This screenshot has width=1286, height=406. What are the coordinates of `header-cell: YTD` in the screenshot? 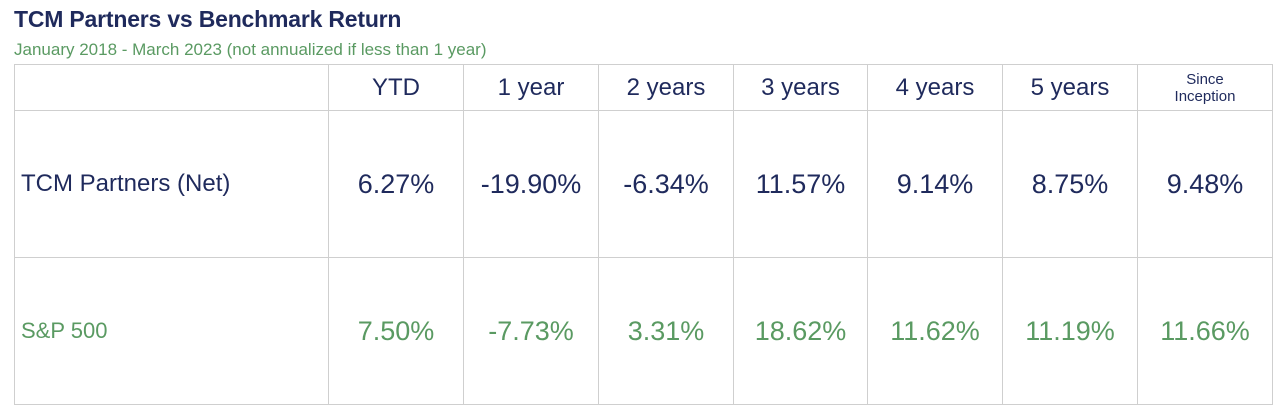 It's located at (396, 87).